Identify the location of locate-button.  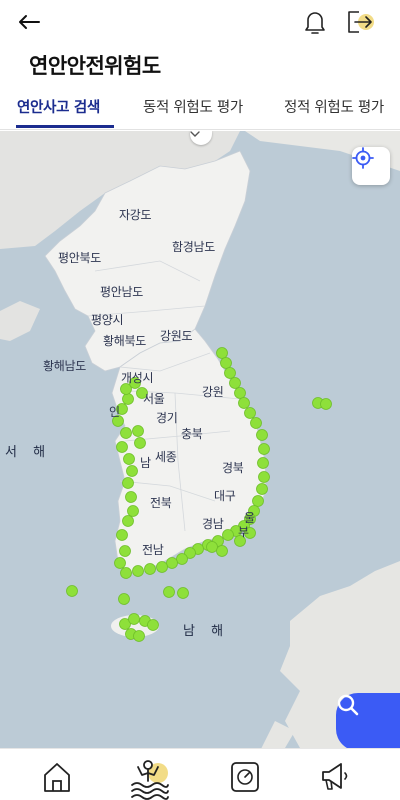
(371, 166).